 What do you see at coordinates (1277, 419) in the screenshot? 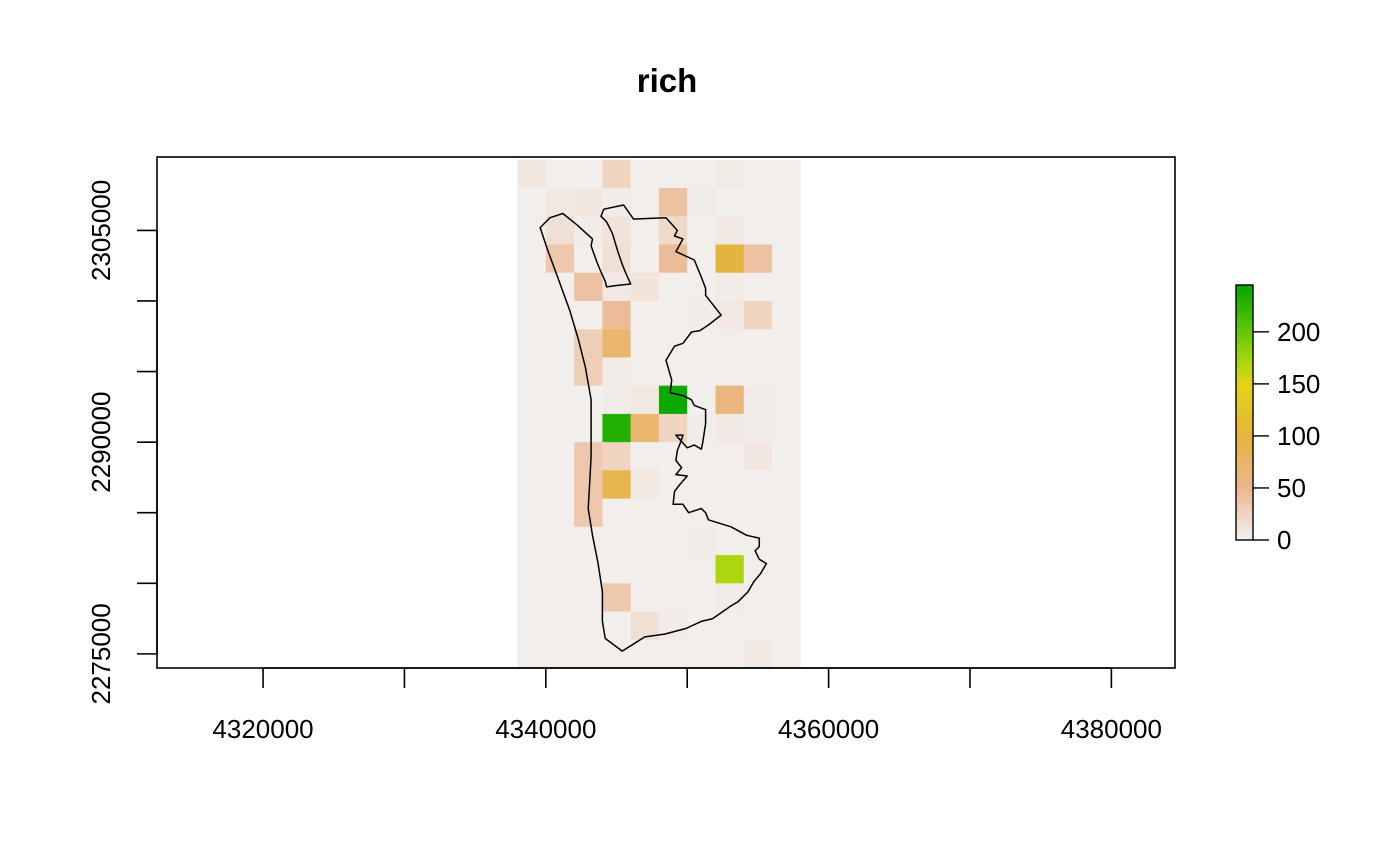
I see `color-legend: 0 50 100 150 200` at bounding box center [1277, 419].